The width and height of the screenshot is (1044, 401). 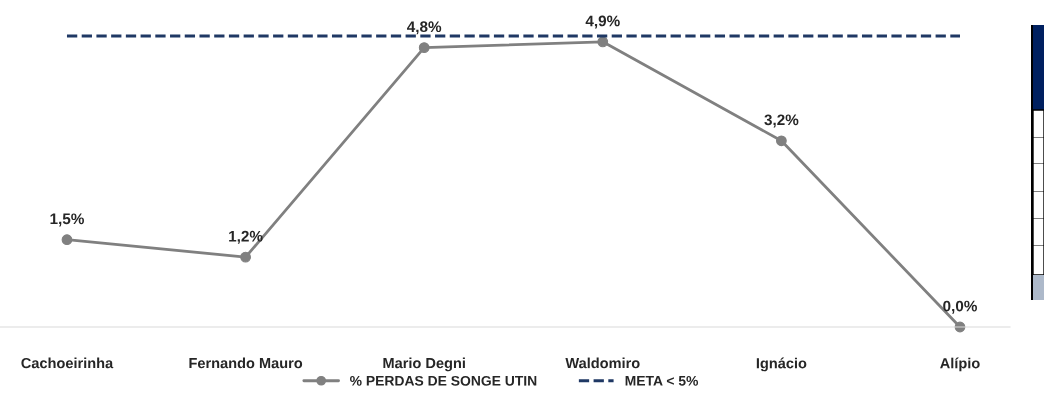 I want to click on x-tick-label: Ignácio, so click(x=781, y=364).